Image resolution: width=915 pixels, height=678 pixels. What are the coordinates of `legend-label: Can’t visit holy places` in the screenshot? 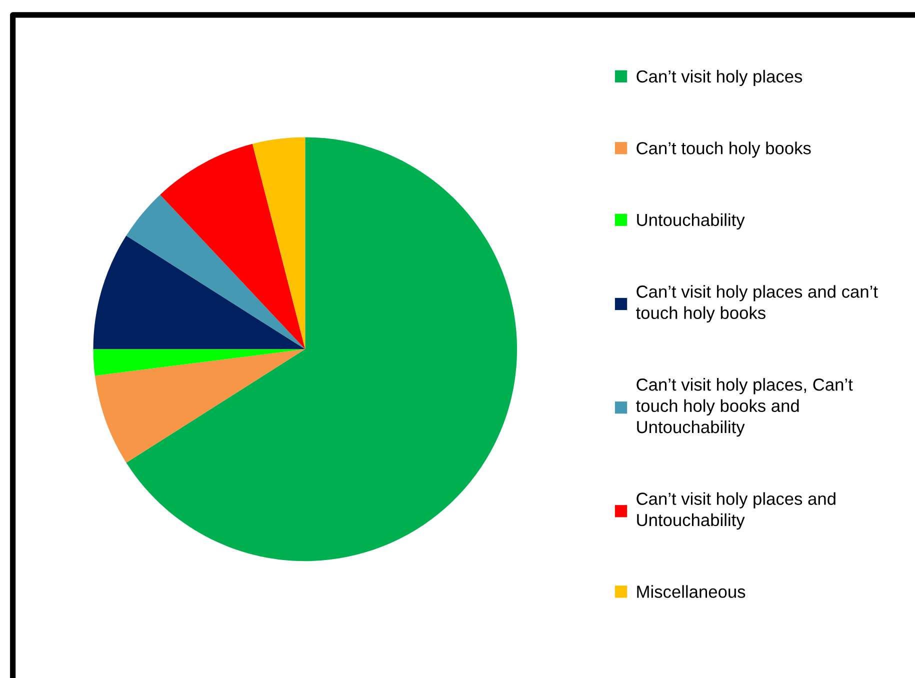 It's located at (719, 78).